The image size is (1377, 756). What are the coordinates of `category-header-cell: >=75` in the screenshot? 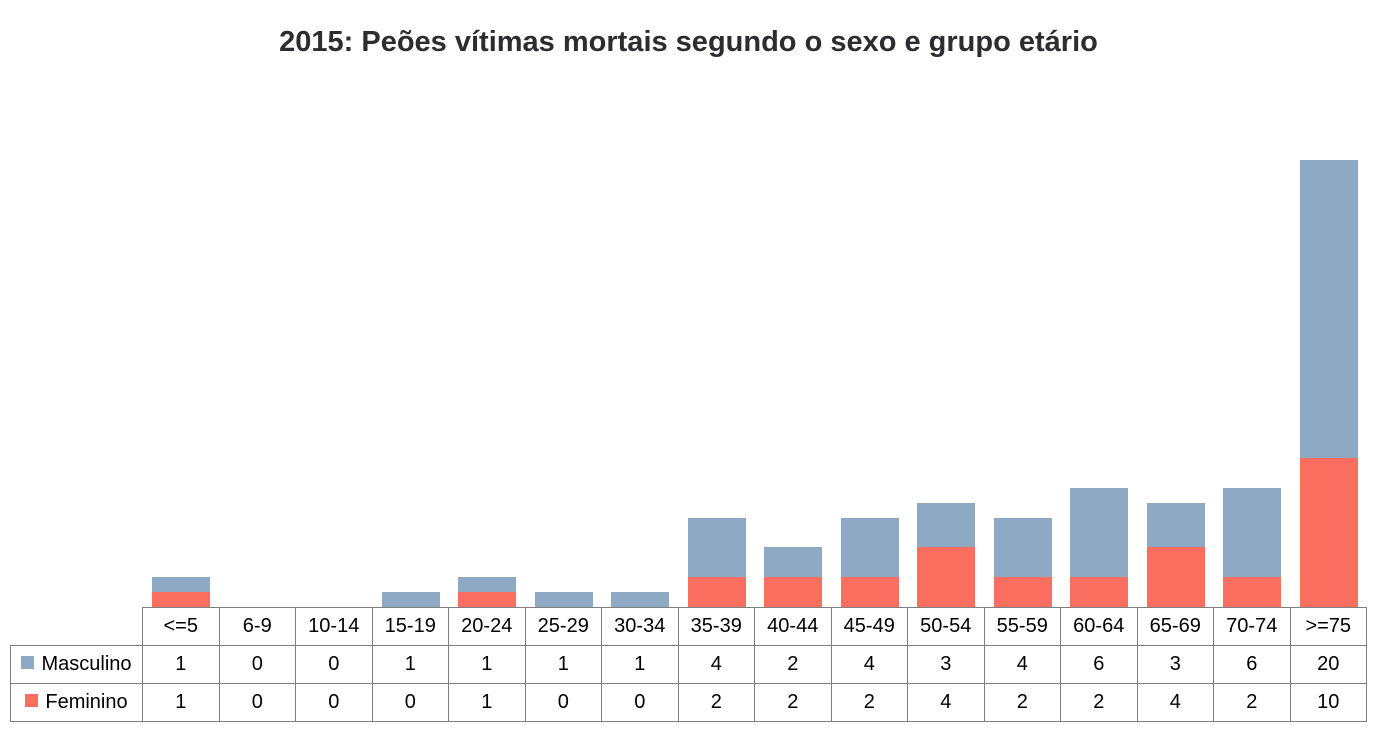 It's located at (1328, 626).